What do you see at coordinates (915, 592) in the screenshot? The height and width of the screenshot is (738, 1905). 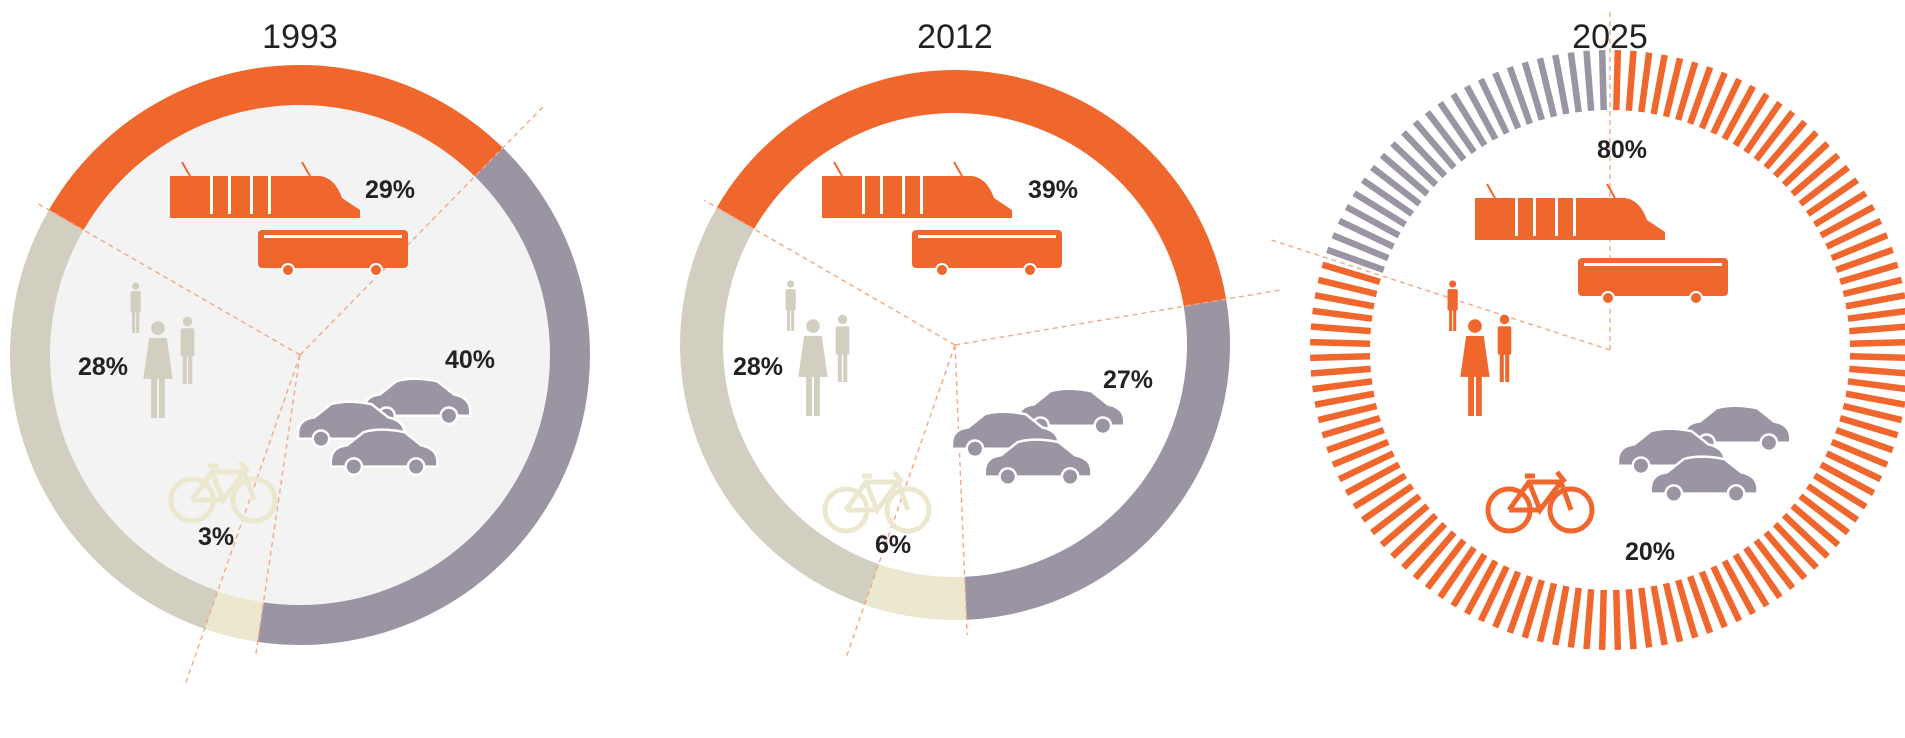 I see `slice-cycling-2012` at bounding box center [915, 592].